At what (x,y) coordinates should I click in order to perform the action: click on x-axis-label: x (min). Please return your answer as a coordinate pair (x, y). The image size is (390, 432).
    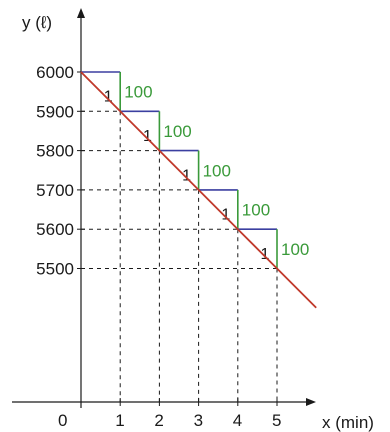
    Looking at the image, I should click on (348, 422).